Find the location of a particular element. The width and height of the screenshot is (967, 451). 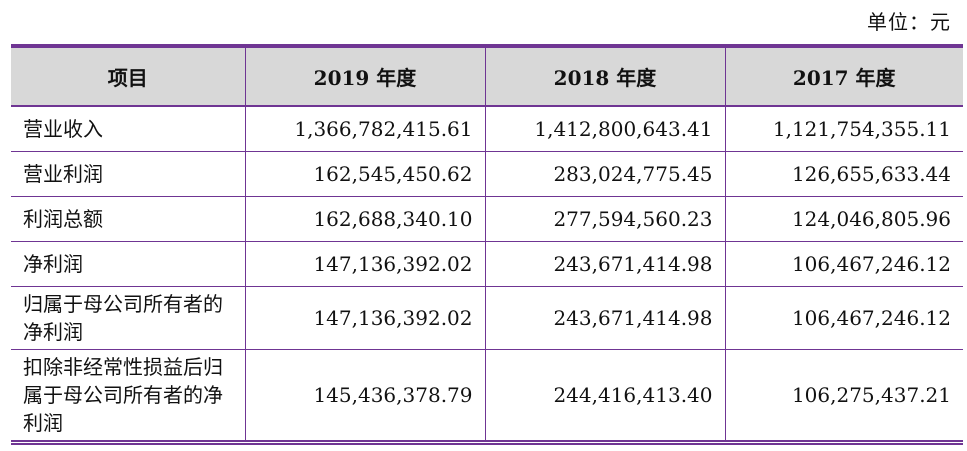

value-2018: 244,416,413.40 is located at coordinates (605, 394).